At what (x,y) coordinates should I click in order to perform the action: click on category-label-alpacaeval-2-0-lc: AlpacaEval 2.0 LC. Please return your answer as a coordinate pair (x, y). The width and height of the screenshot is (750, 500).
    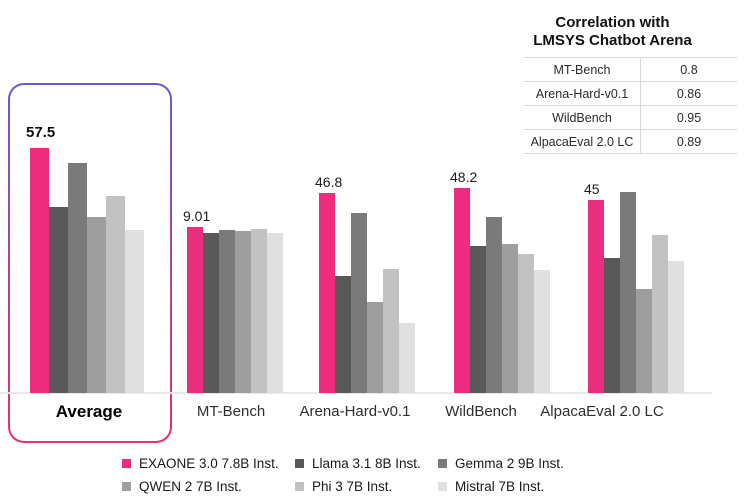
    Looking at the image, I should click on (602, 411).